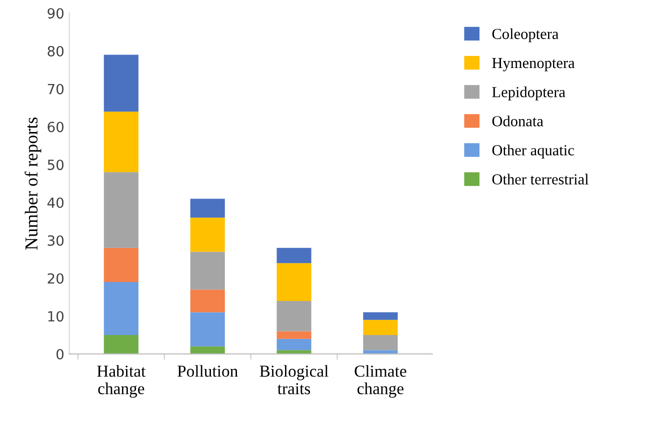  Describe the element at coordinates (208, 371) in the screenshot. I see `x-tick-label: Pollution` at that location.